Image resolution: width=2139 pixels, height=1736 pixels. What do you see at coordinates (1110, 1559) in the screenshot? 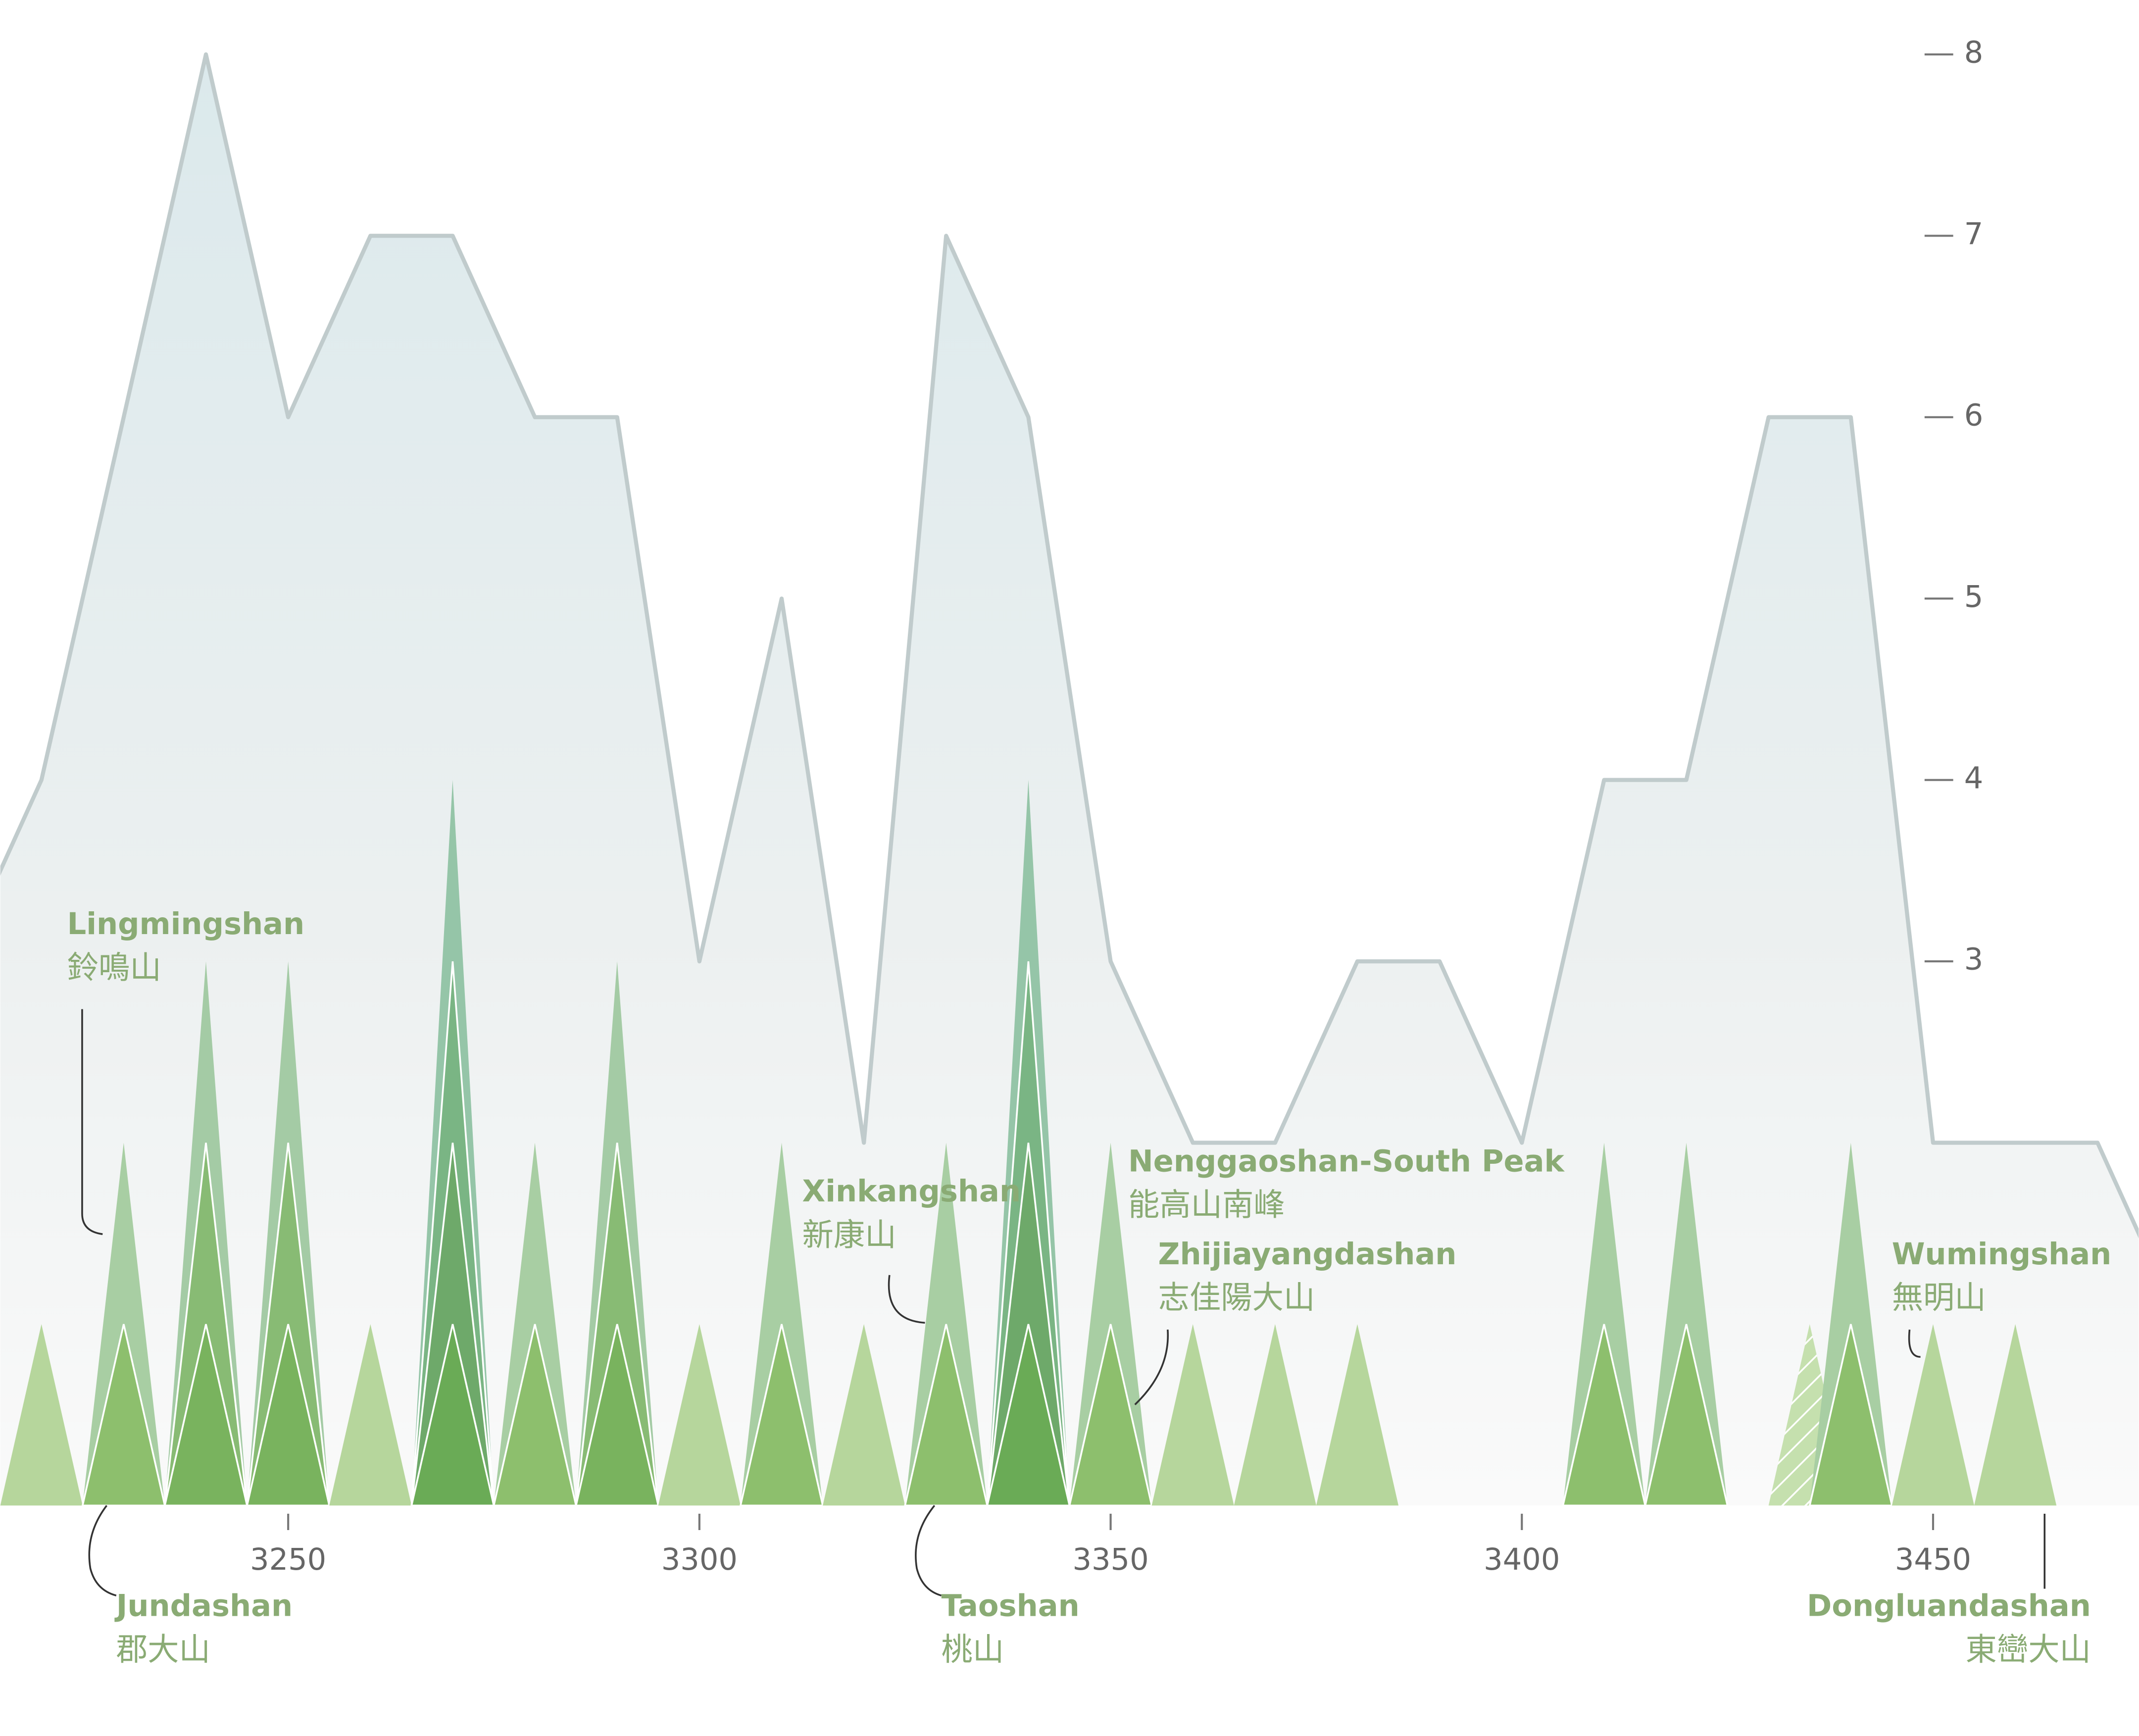
I see `x-tick-label: 3350` at bounding box center [1110, 1559].